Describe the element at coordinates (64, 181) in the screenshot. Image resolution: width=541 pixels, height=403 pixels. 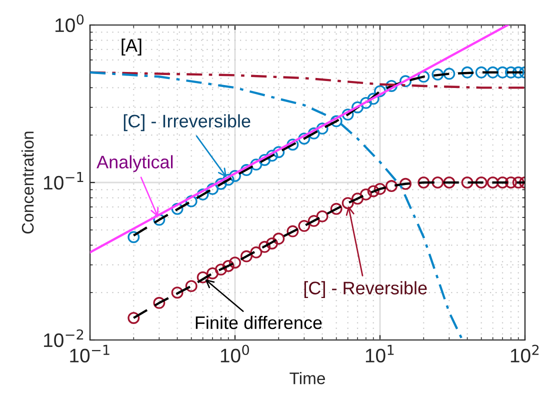
I see `y-tick-label: 10$^{−1}$` at that location.